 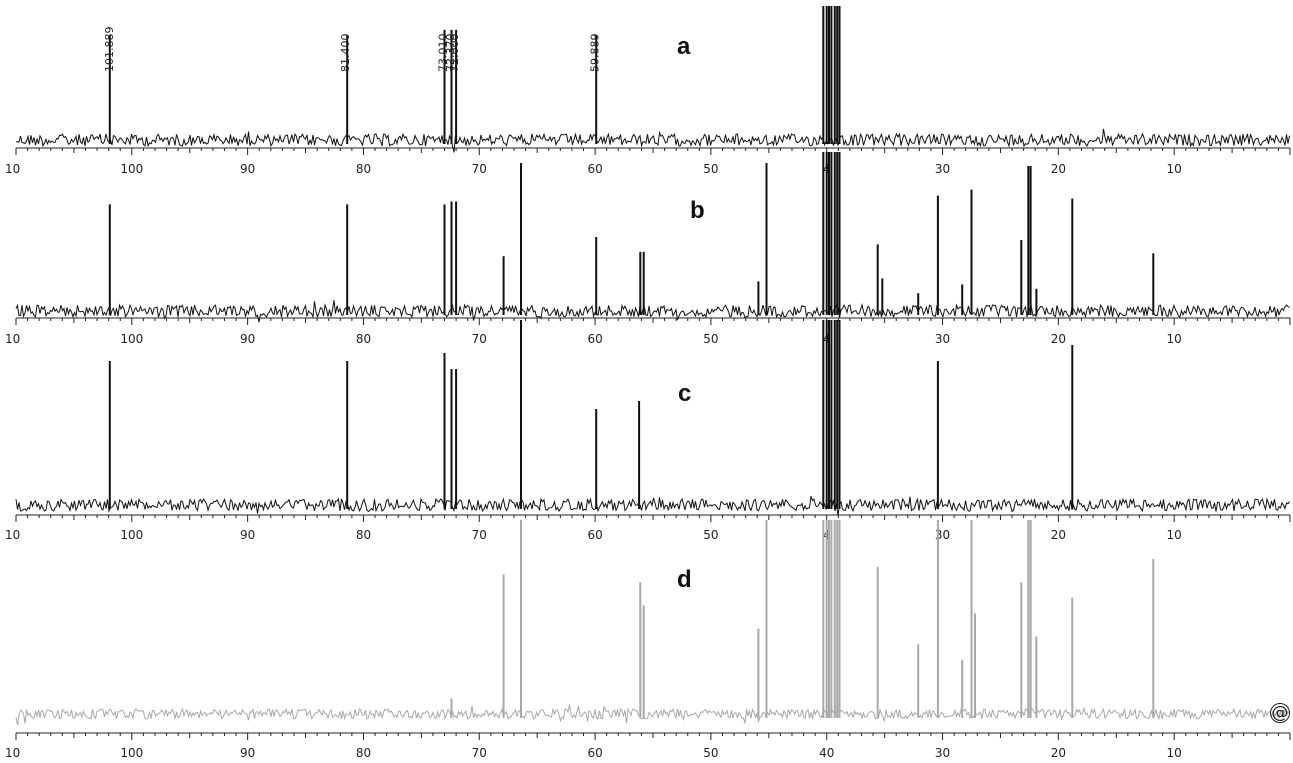 I want to click on tick-label-a-10: 10, so click(x=1174, y=169).